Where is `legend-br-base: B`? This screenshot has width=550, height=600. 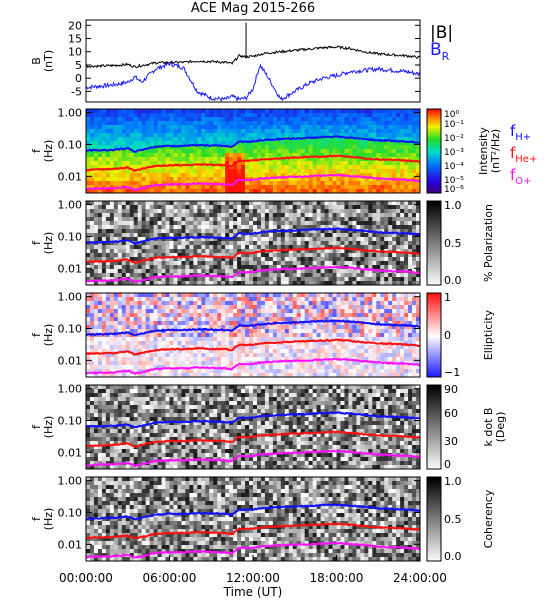 legend-br-base: B is located at coordinates (436, 50).